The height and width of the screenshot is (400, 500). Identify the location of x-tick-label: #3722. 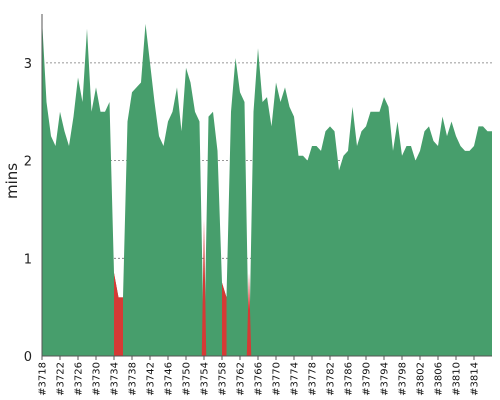
(61, 379).